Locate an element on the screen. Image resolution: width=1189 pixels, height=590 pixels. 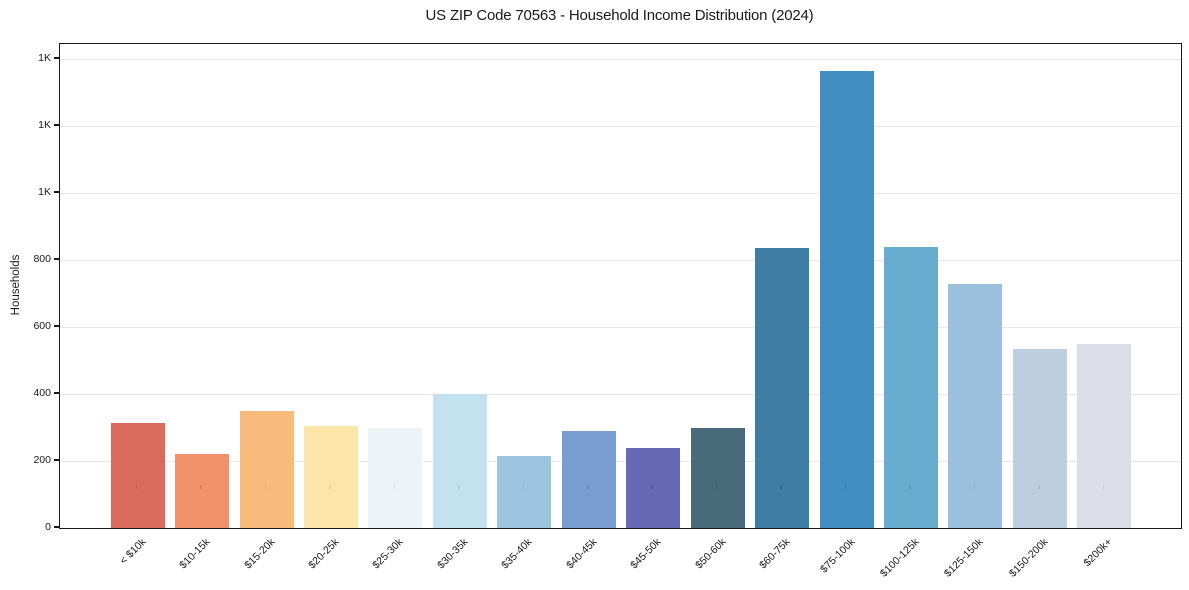
y-tick-label: 400 is located at coordinates (42, 393).